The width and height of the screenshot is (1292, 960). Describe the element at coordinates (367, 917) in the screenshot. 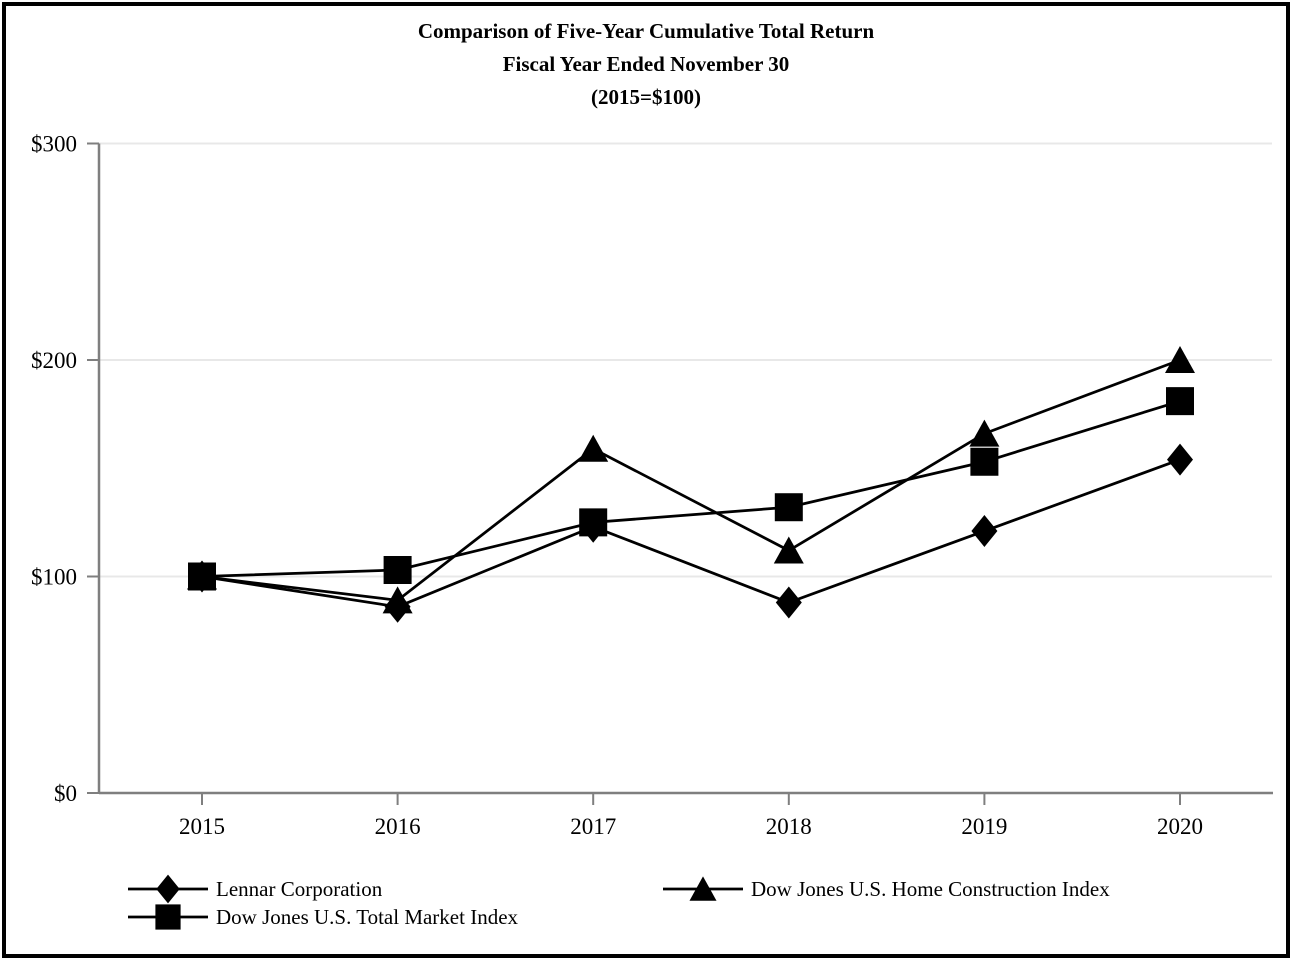

I see `legend-label-total-market: Dow Jones U.S. Total Market Index` at that location.